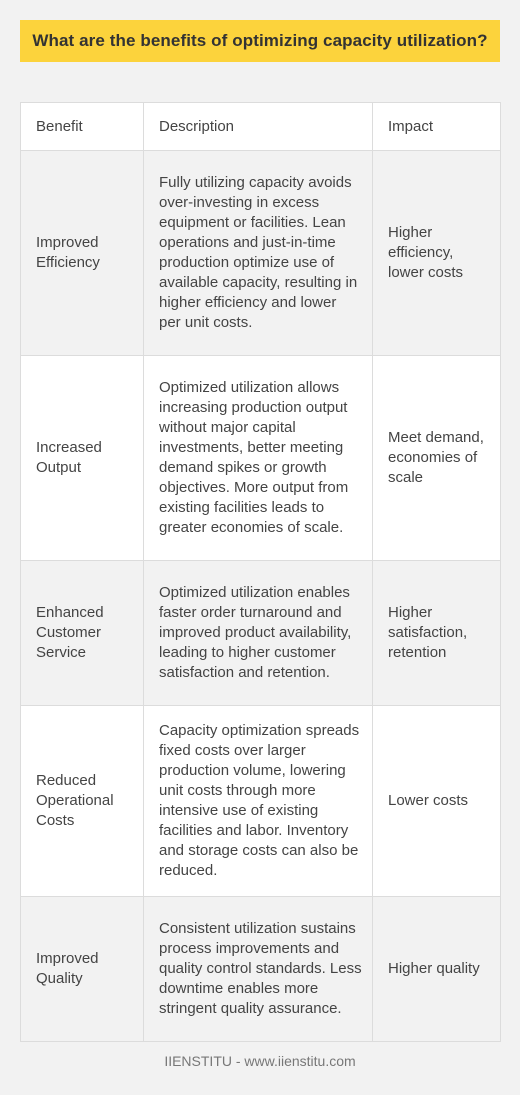  What do you see at coordinates (82, 458) in the screenshot?
I see `benefit-cell: Increased Output` at bounding box center [82, 458].